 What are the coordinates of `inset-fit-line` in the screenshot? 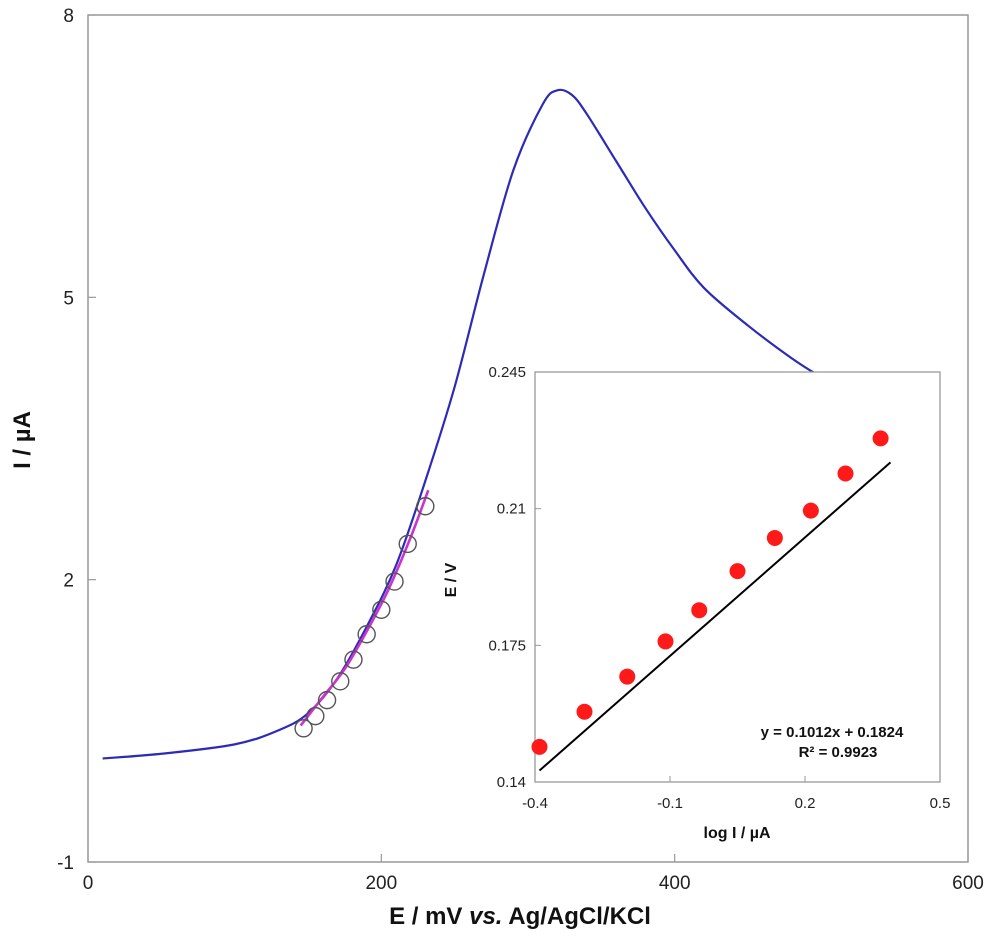 It's located at (715, 616).